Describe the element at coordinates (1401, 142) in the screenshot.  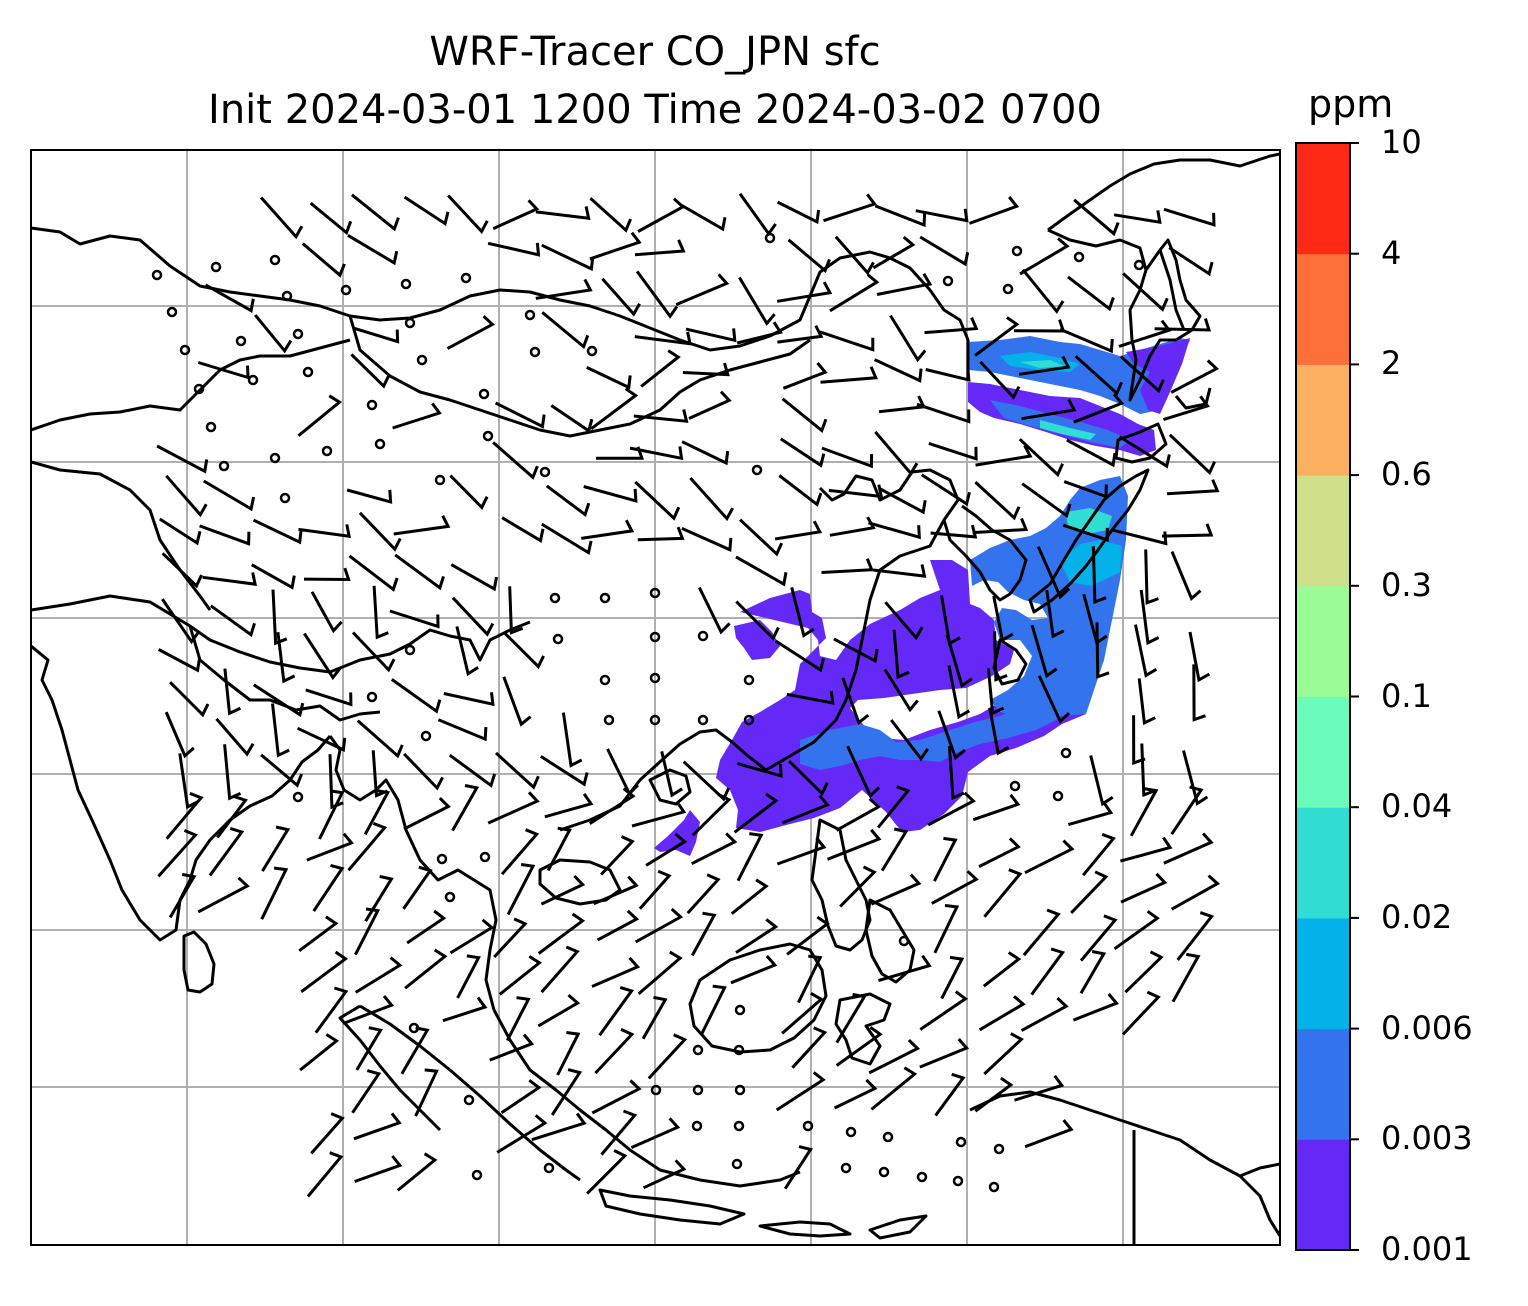
I see `colorbar-tick-label: 10` at that location.